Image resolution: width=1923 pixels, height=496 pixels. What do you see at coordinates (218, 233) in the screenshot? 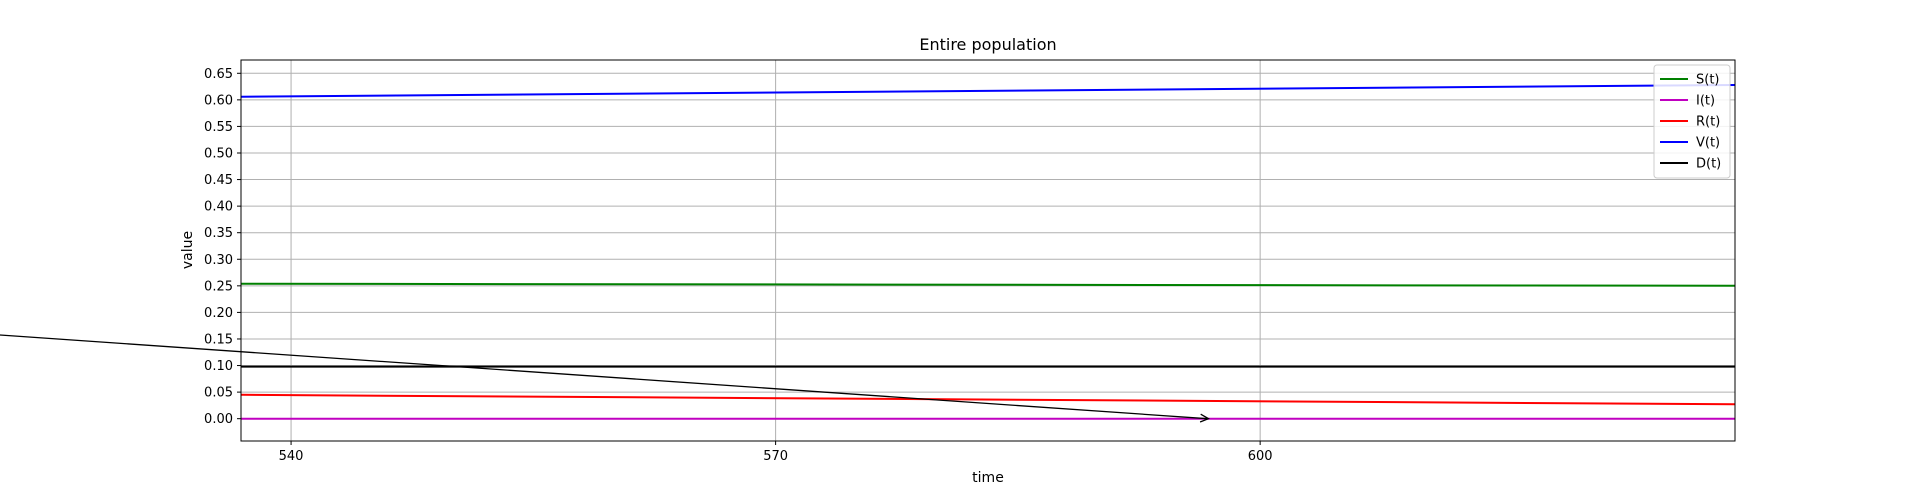
I see `y-tick-label: 0.35` at bounding box center [218, 233].